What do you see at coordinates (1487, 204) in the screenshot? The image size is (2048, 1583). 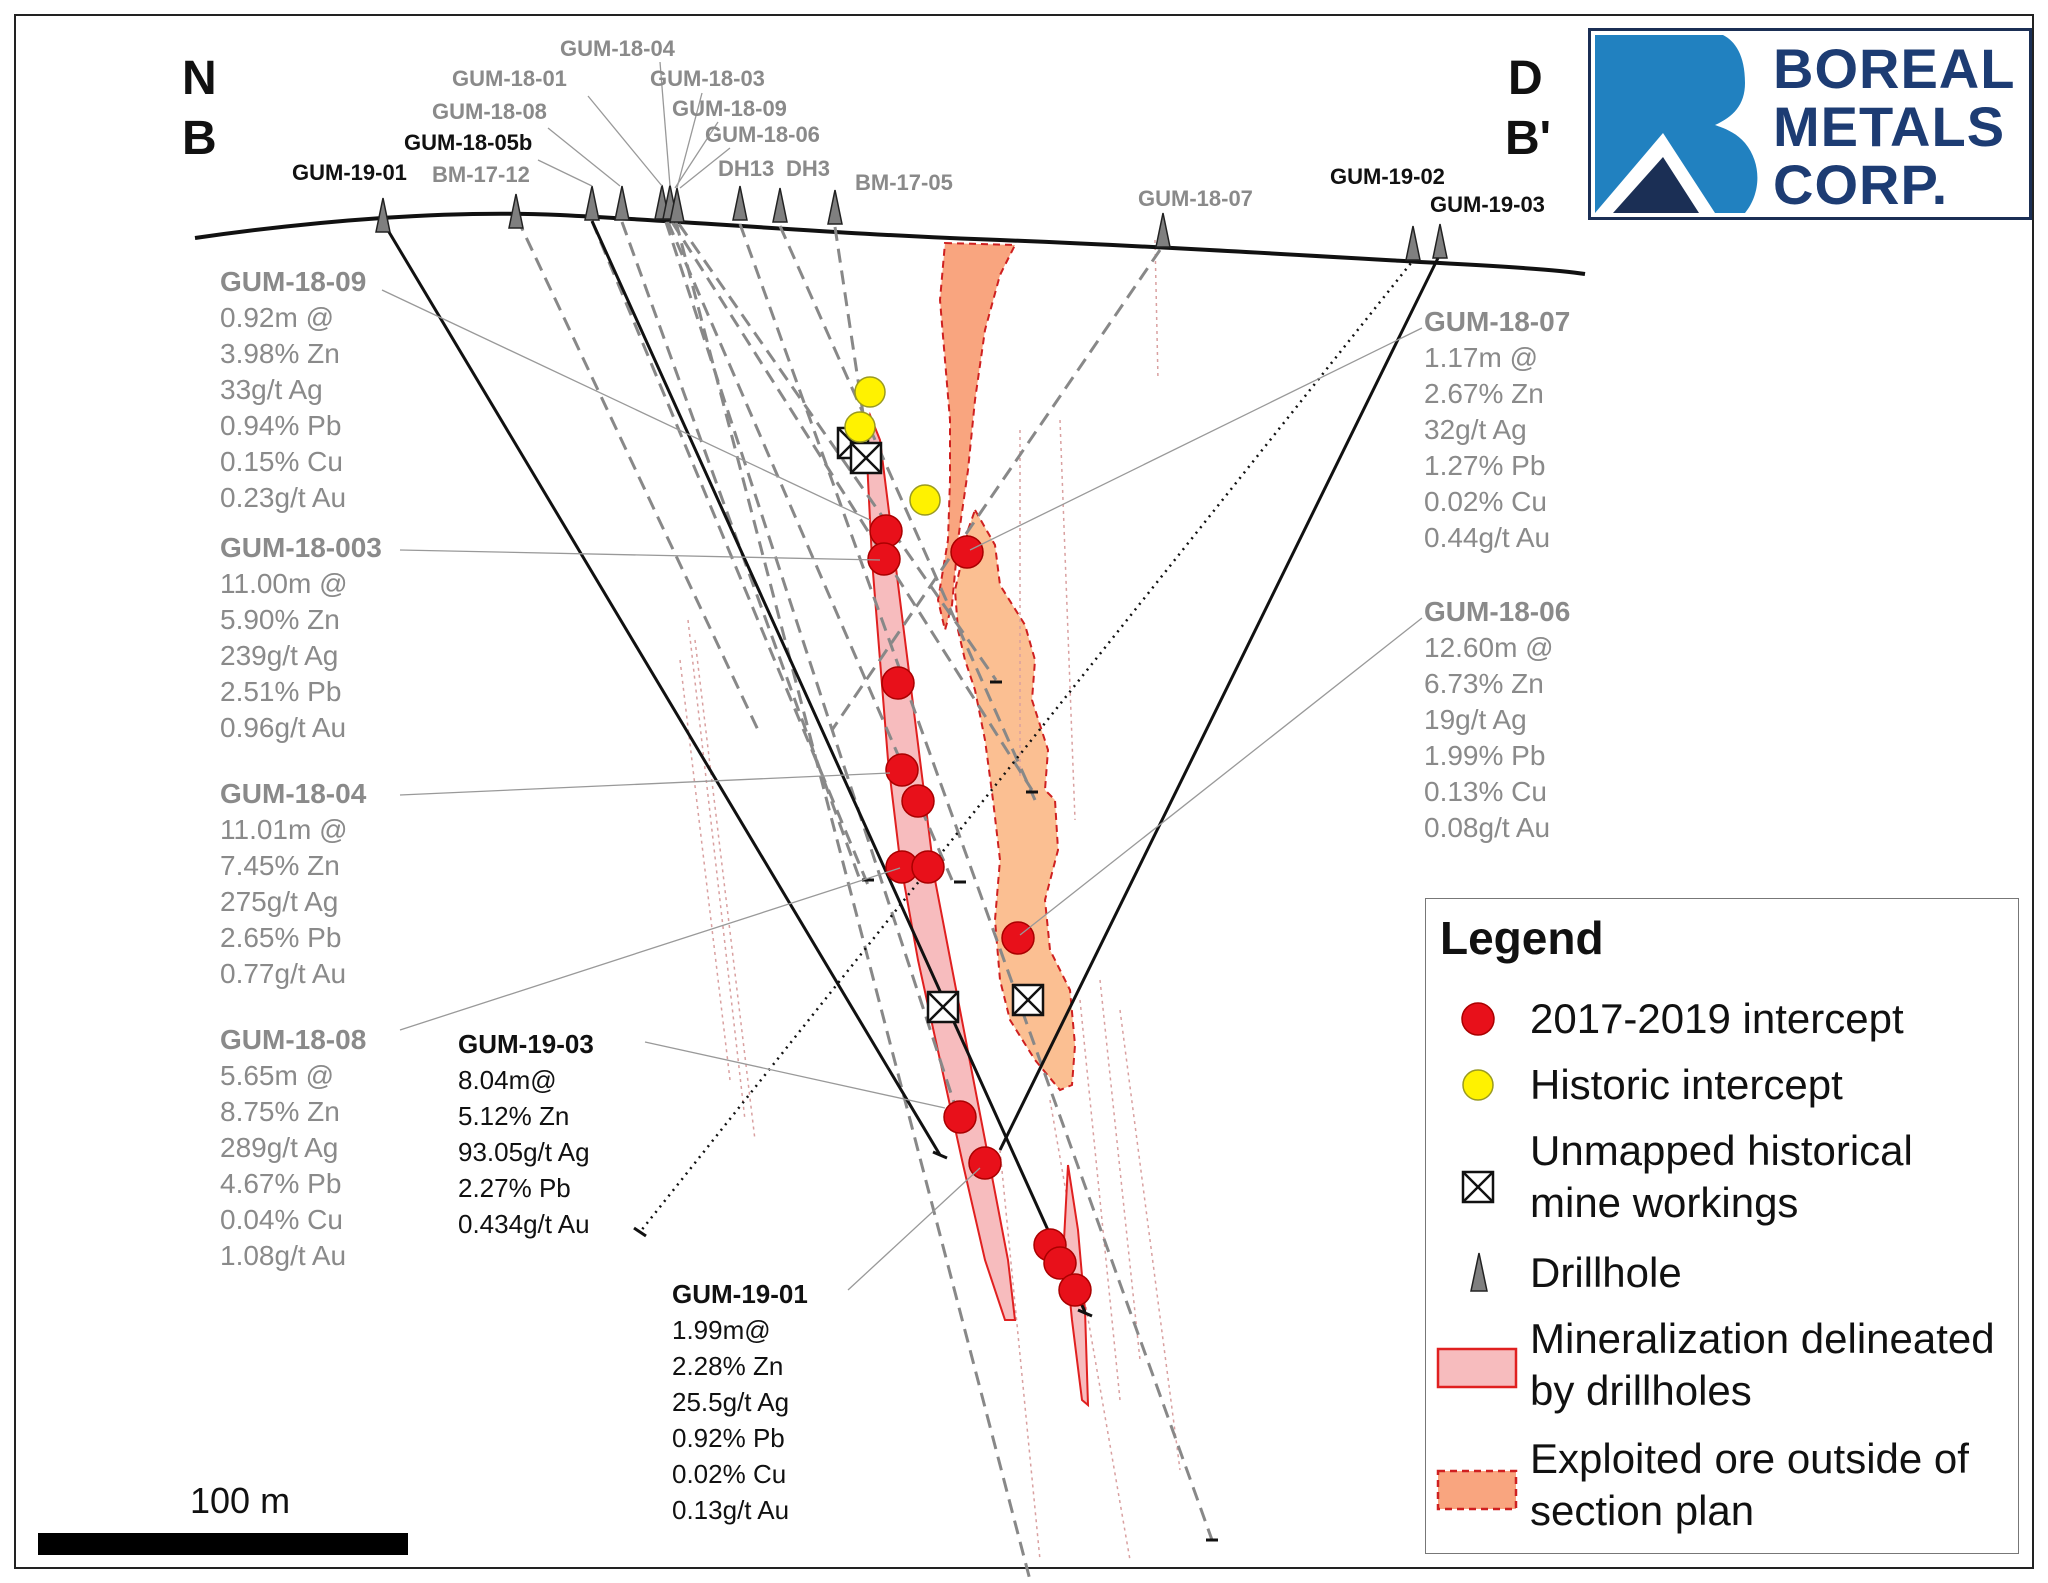 I see `drillhole-label-gum-19-03: GUM-19-03` at bounding box center [1487, 204].